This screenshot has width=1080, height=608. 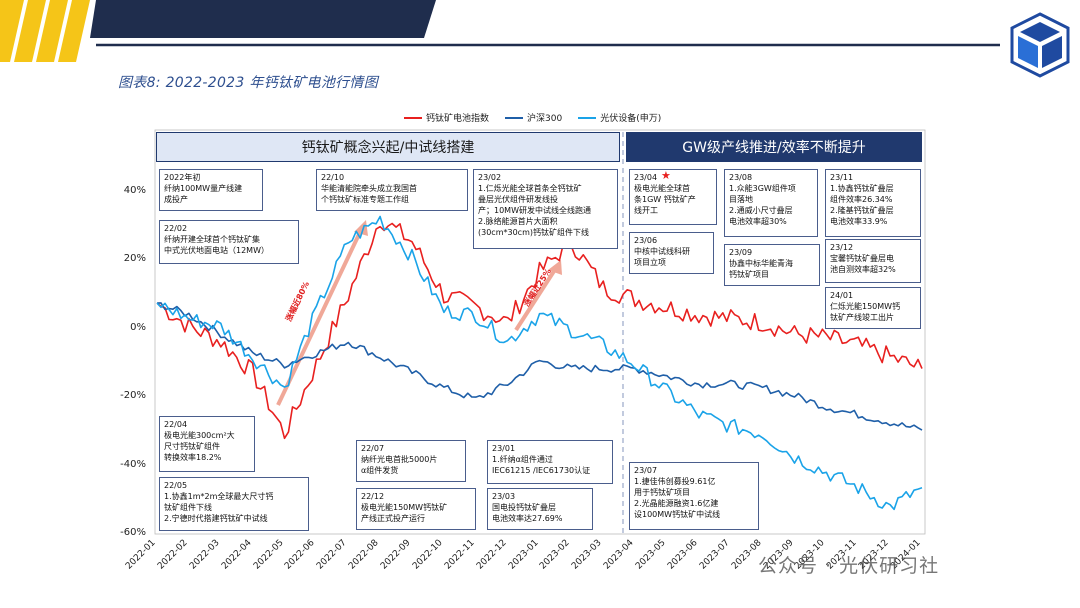 I want to click on legend-item-lightblue: 光伏设备(申万), so click(x=619, y=117).